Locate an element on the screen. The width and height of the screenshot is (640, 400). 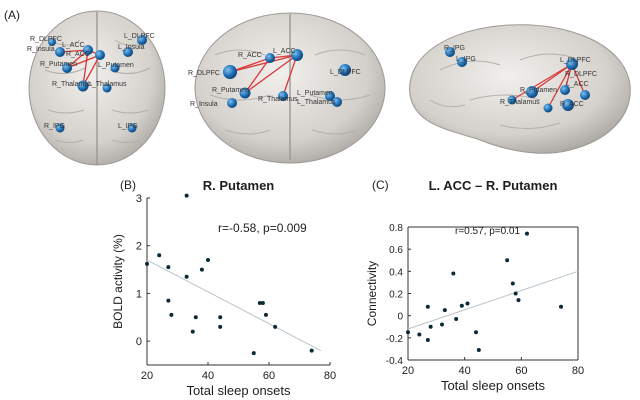
y-axis-label: BOLD activity (%) is located at coordinates (118, 281).